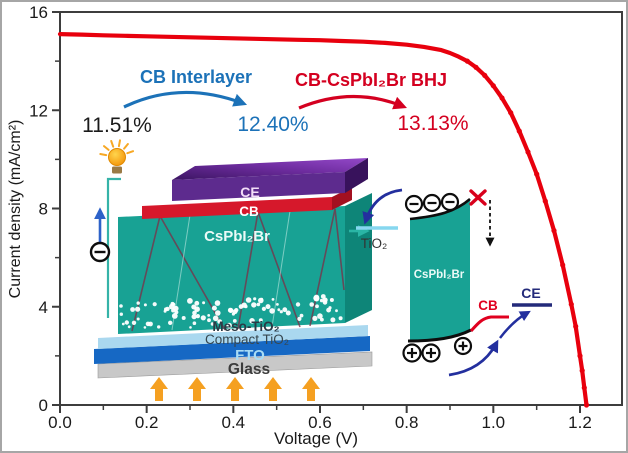  What do you see at coordinates (515, 324) in the screenshot?
I see `hole-to-ce-arrow-icon` at bounding box center [515, 324].